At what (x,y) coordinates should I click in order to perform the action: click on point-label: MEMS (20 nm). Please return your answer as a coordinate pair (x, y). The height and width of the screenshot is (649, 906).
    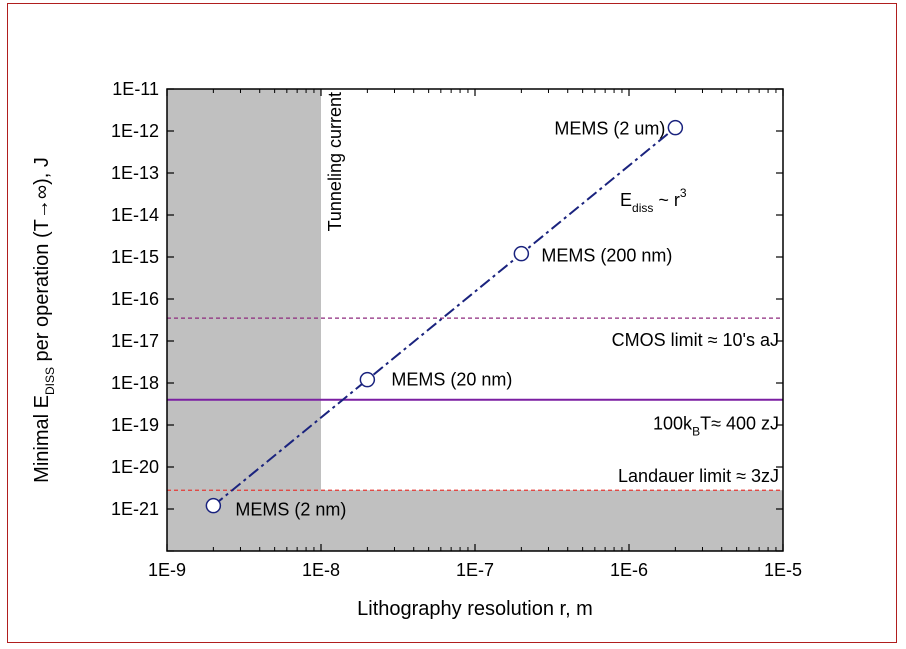
    Looking at the image, I should click on (451, 380).